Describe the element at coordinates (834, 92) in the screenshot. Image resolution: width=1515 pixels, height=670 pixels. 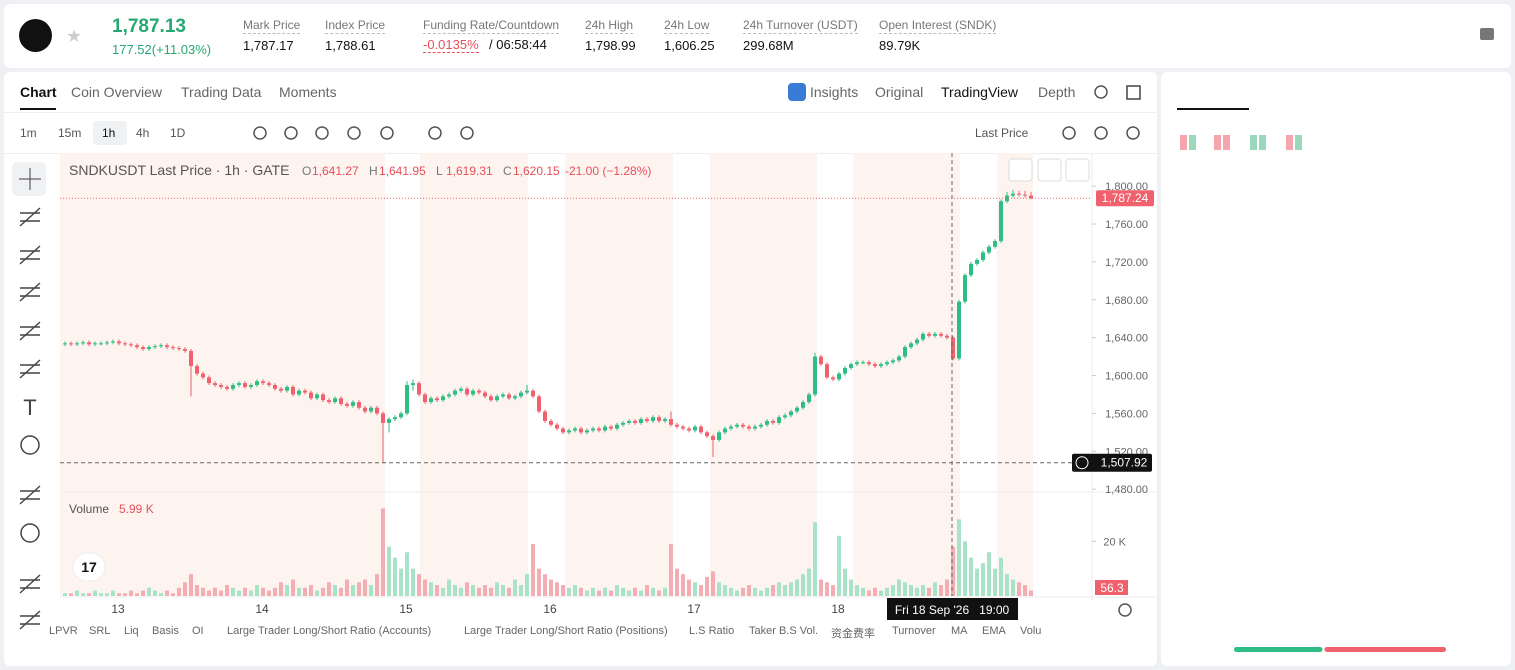
I see `tab: Insights` at that location.